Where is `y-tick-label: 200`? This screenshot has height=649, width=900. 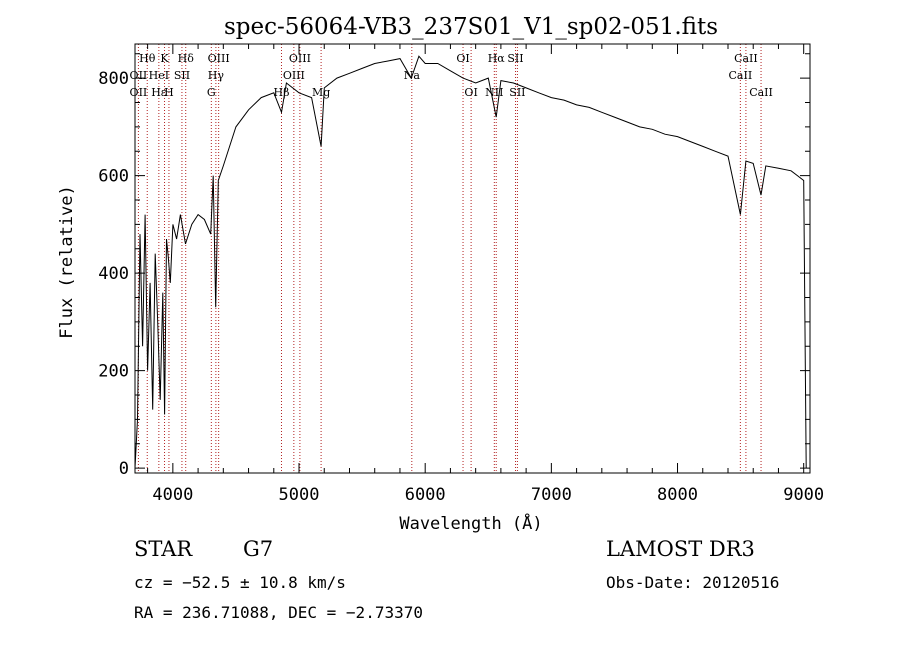
y-tick-label: 200 is located at coordinates (113, 372).